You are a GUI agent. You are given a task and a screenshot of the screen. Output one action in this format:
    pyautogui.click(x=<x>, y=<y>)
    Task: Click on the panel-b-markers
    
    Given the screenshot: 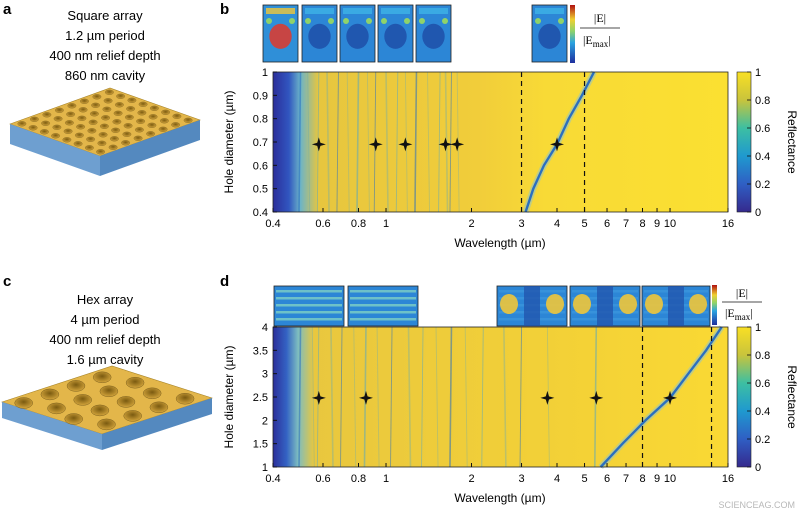 What is the action you would take?
    pyautogui.click(x=438, y=144)
    